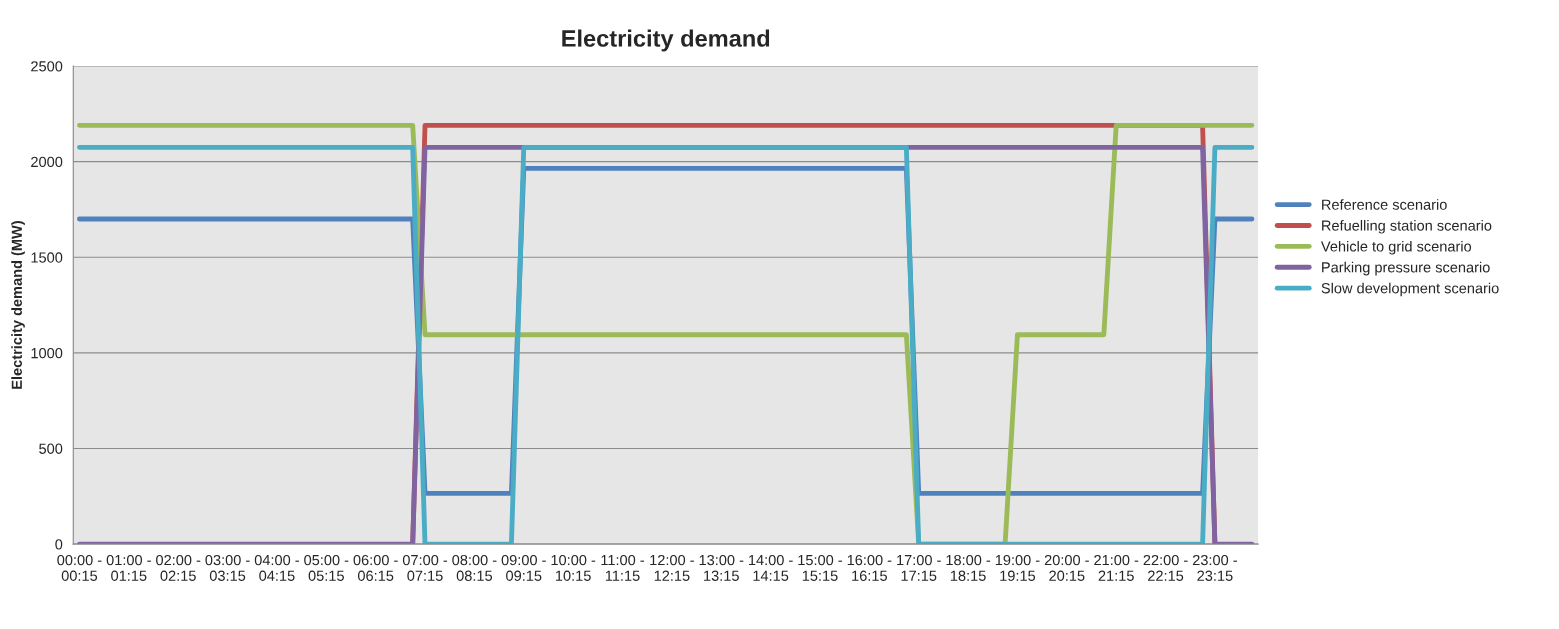  Describe the element at coordinates (721, 567) in the screenshot. I see `x-tick-label: 13:00 - 13:15` at that location.